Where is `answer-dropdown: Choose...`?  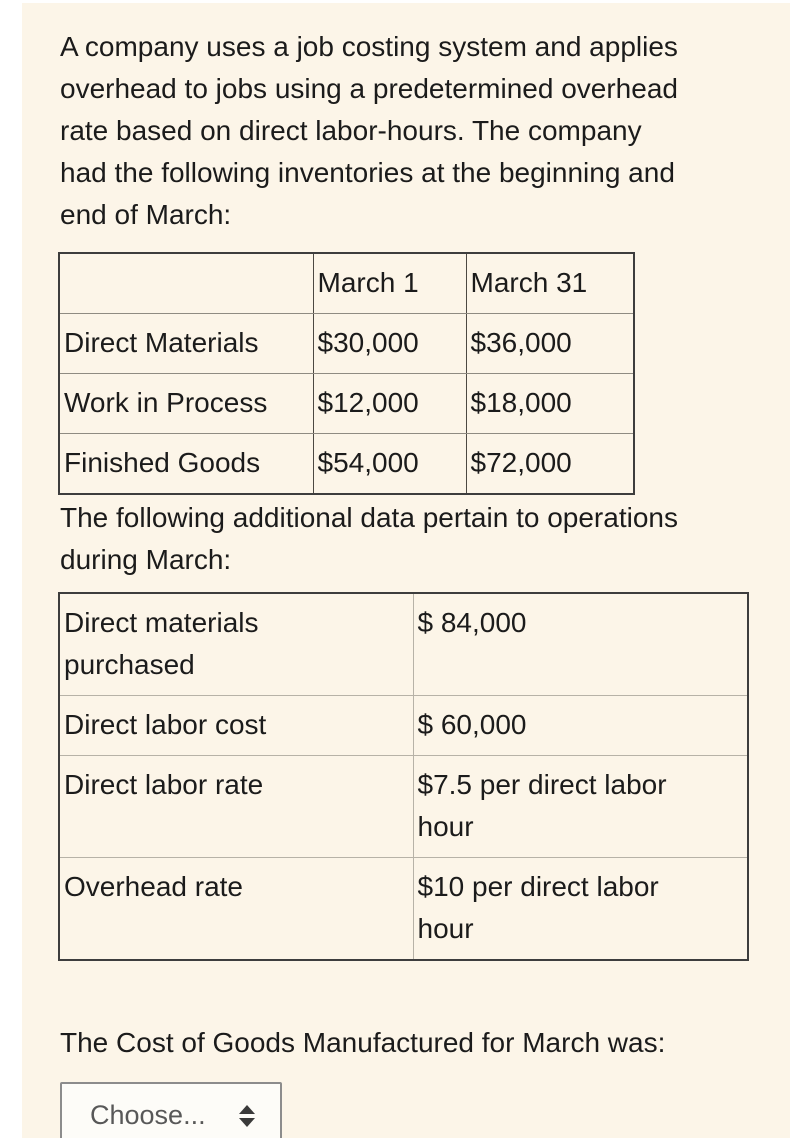 answer-dropdown: Choose... is located at coordinates (171, 1110).